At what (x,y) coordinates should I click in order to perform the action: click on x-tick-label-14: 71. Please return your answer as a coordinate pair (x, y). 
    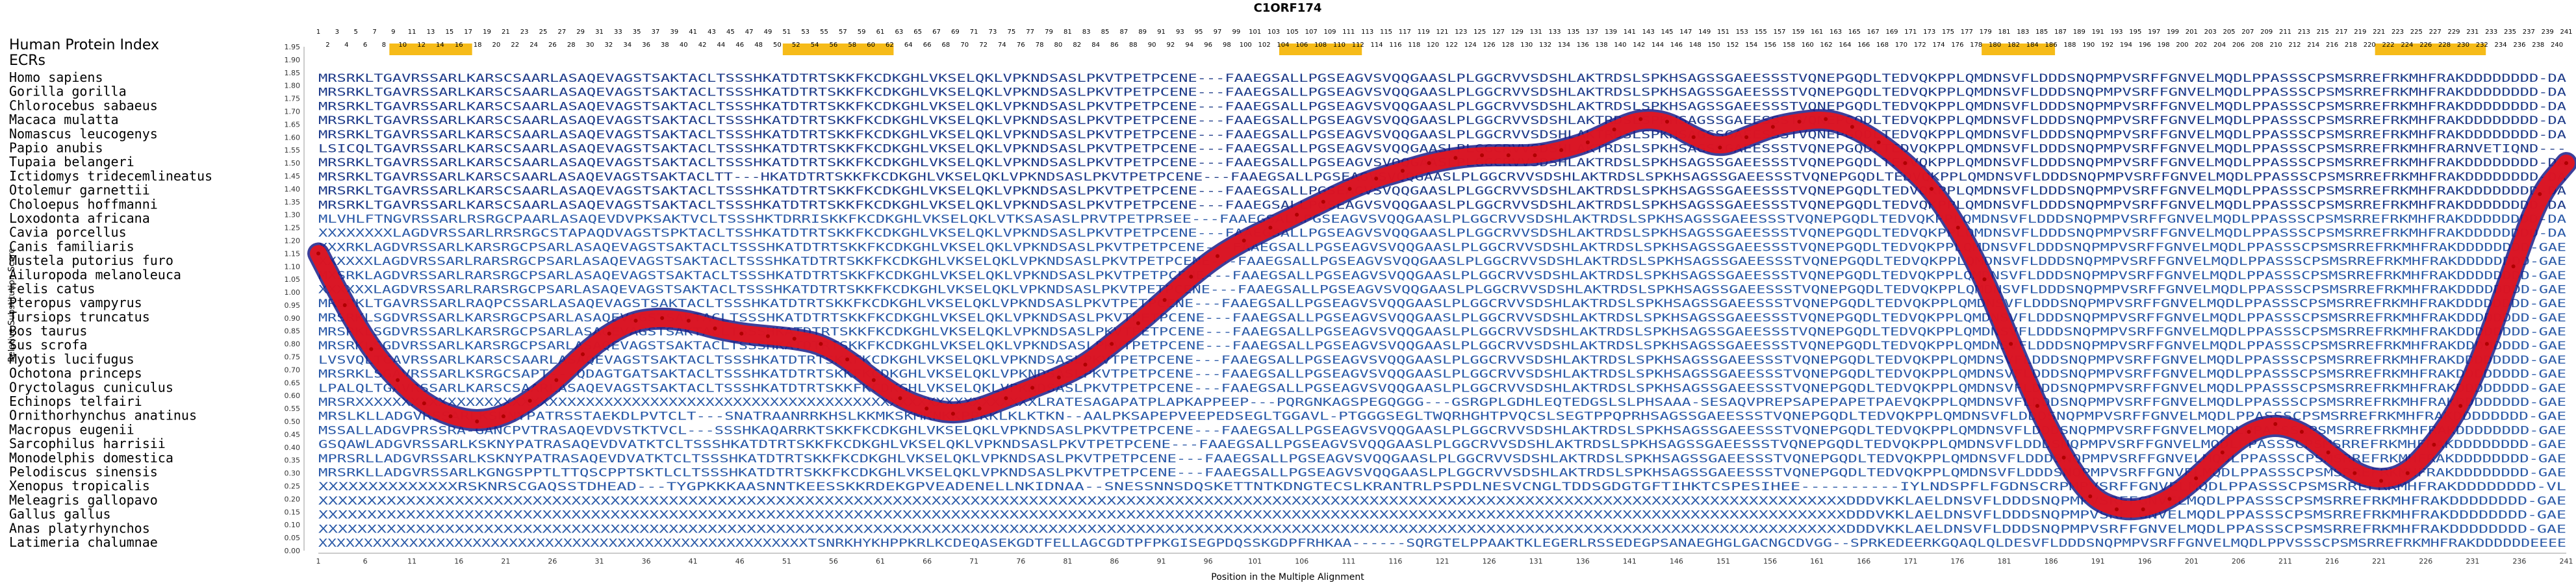
    Looking at the image, I should click on (973, 561).